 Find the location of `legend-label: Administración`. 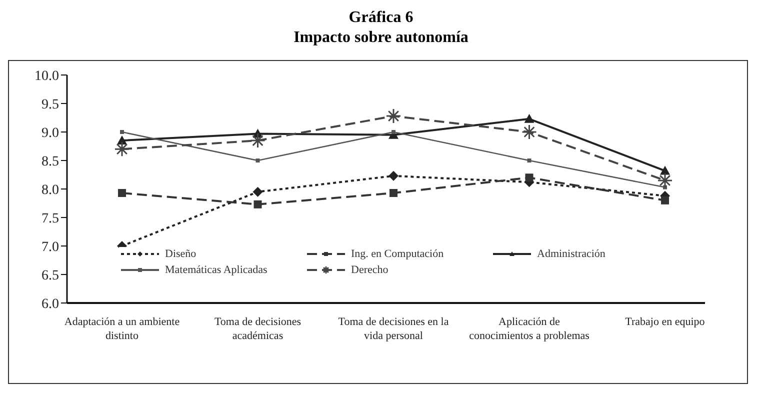

legend-label: Administración is located at coordinates (571, 254).